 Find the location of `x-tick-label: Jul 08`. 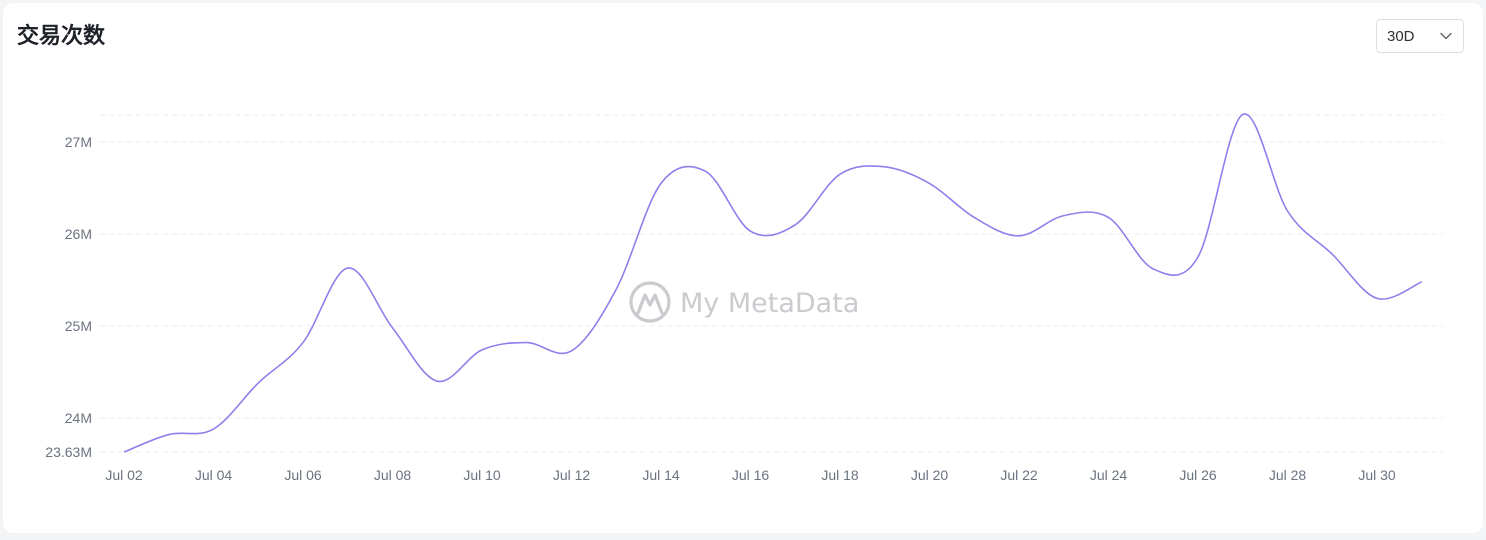

x-tick-label: Jul 08 is located at coordinates (393, 475).